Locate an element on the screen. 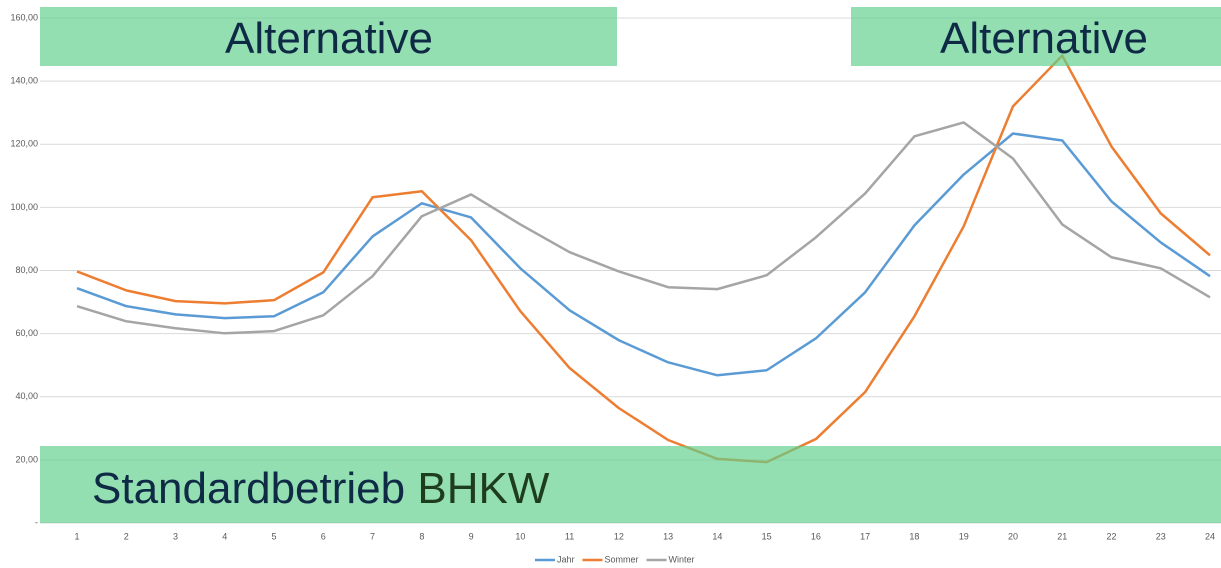  x-tick-label: 1 is located at coordinates (76, 536).